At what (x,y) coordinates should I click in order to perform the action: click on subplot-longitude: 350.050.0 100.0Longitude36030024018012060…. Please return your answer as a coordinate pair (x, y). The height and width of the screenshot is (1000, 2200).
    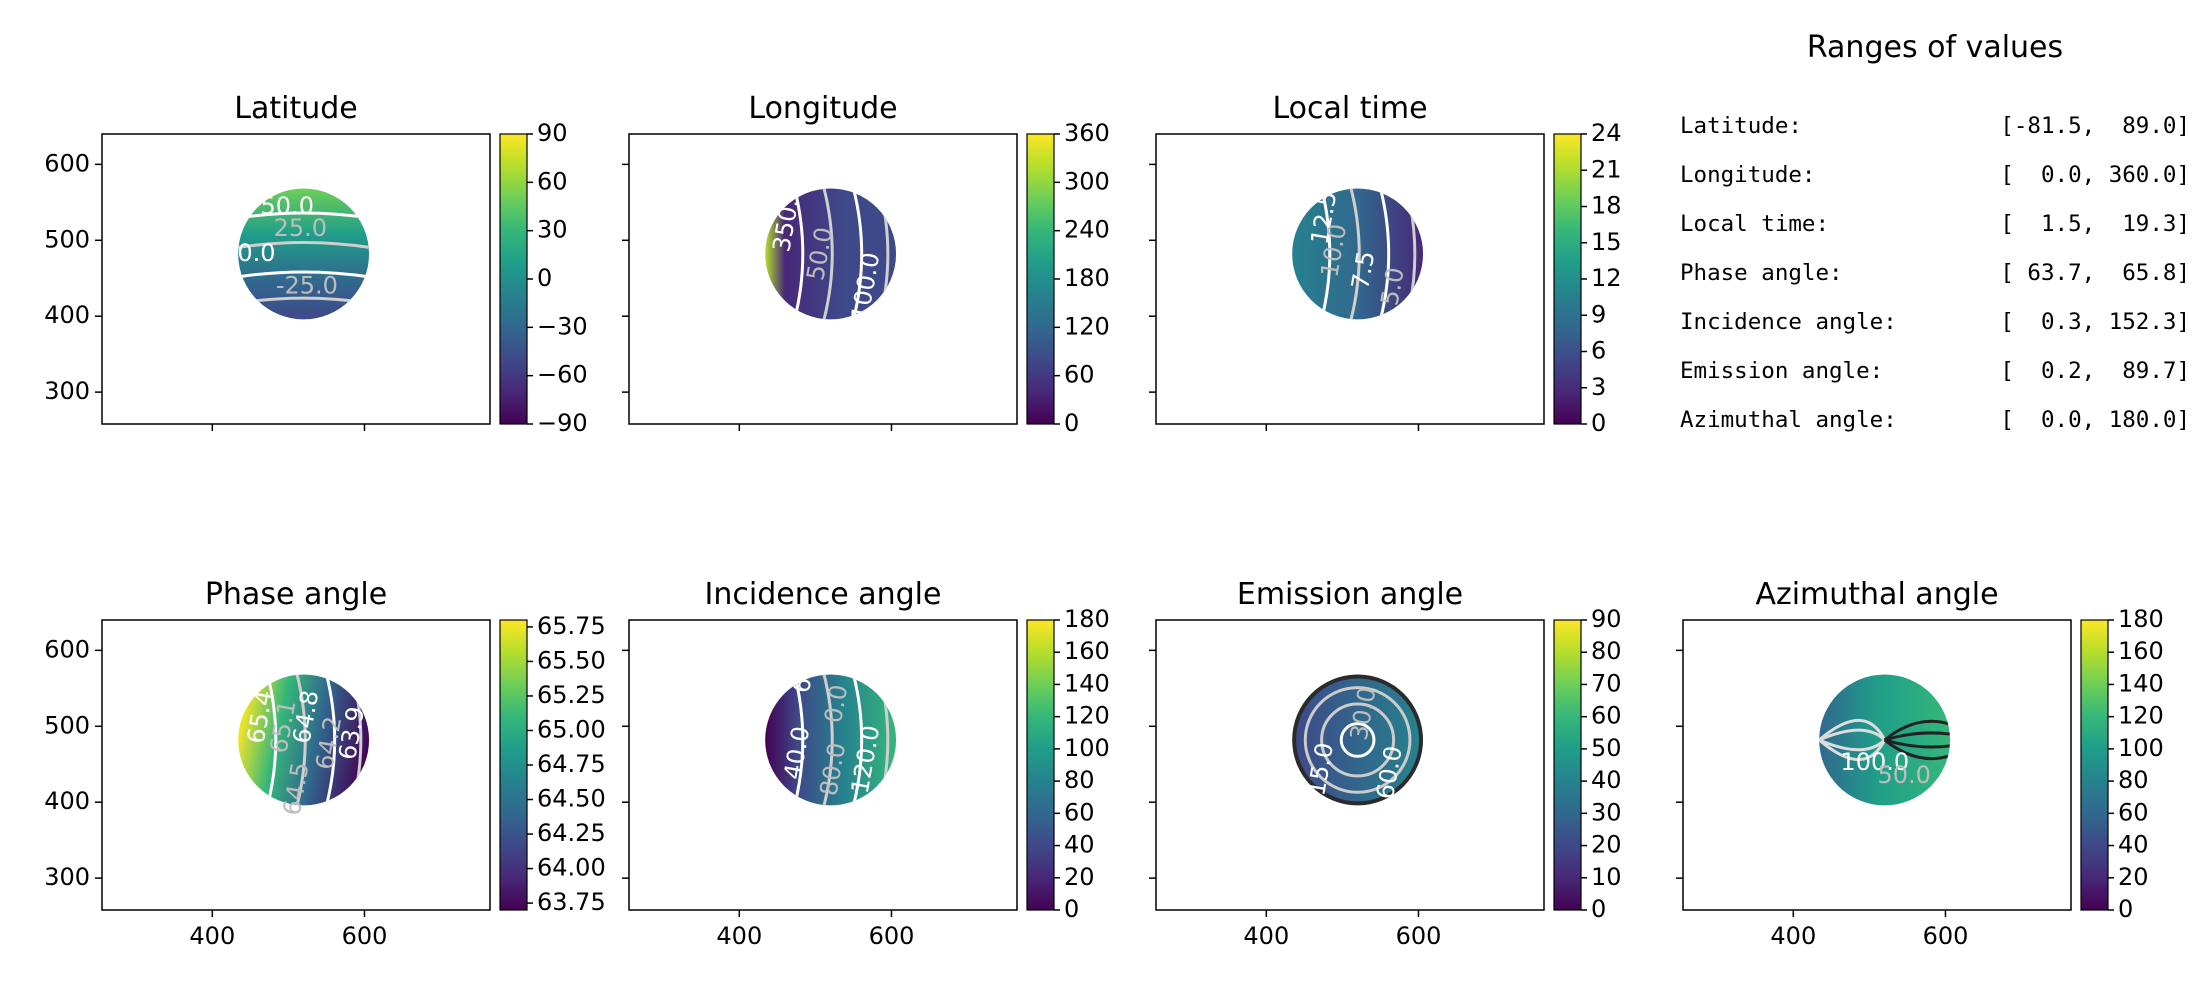
    Looking at the image, I should click on (866, 264).